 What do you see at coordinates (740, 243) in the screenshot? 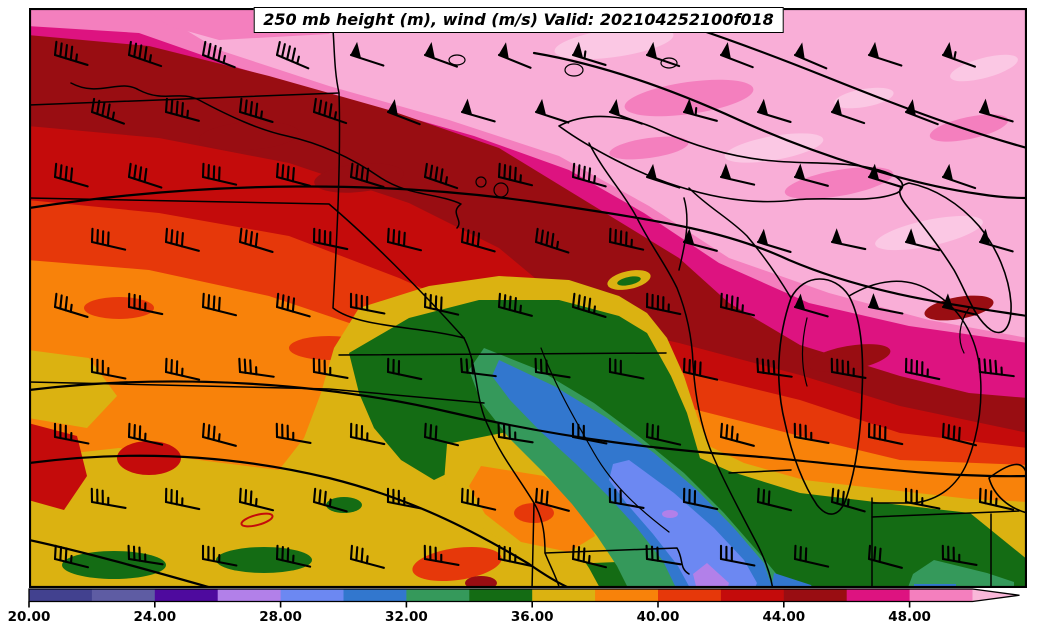
I see `border-wi-mi` at bounding box center [740, 243].